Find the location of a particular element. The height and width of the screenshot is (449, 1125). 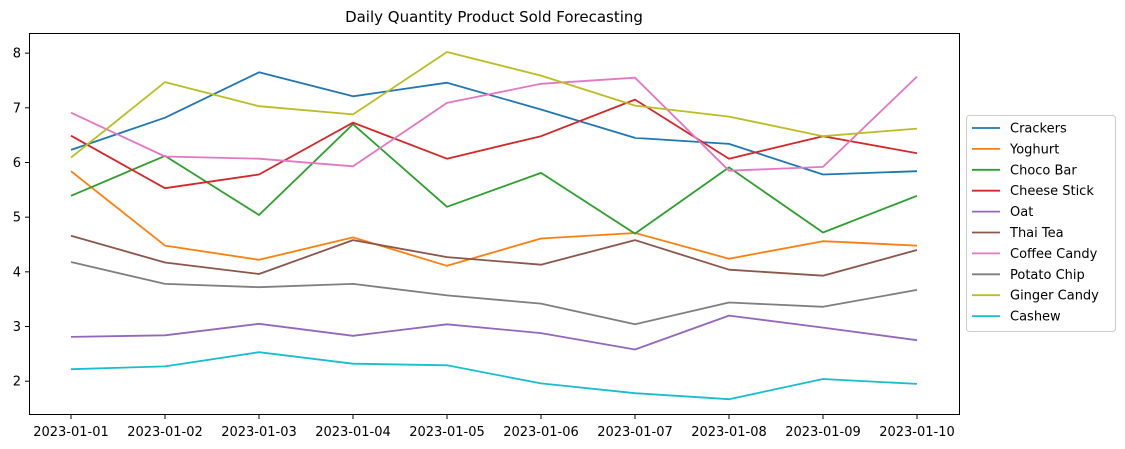

y-tick-label: 5 is located at coordinates (17, 218).